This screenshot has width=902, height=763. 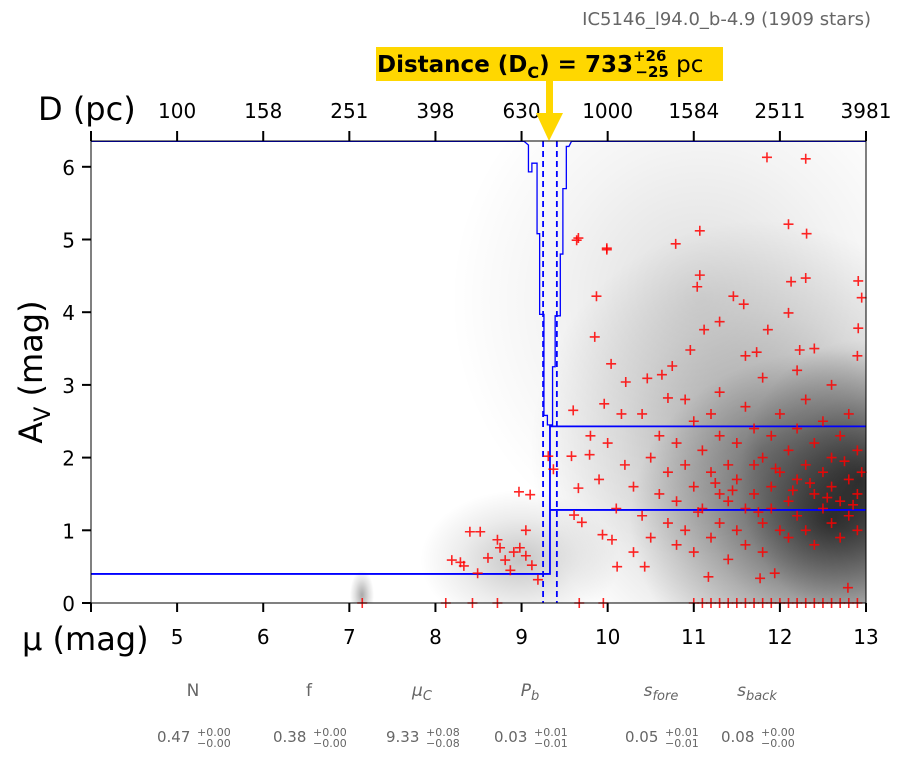 I want to click on y-tick-label: 4, so click(x=68, y=313).